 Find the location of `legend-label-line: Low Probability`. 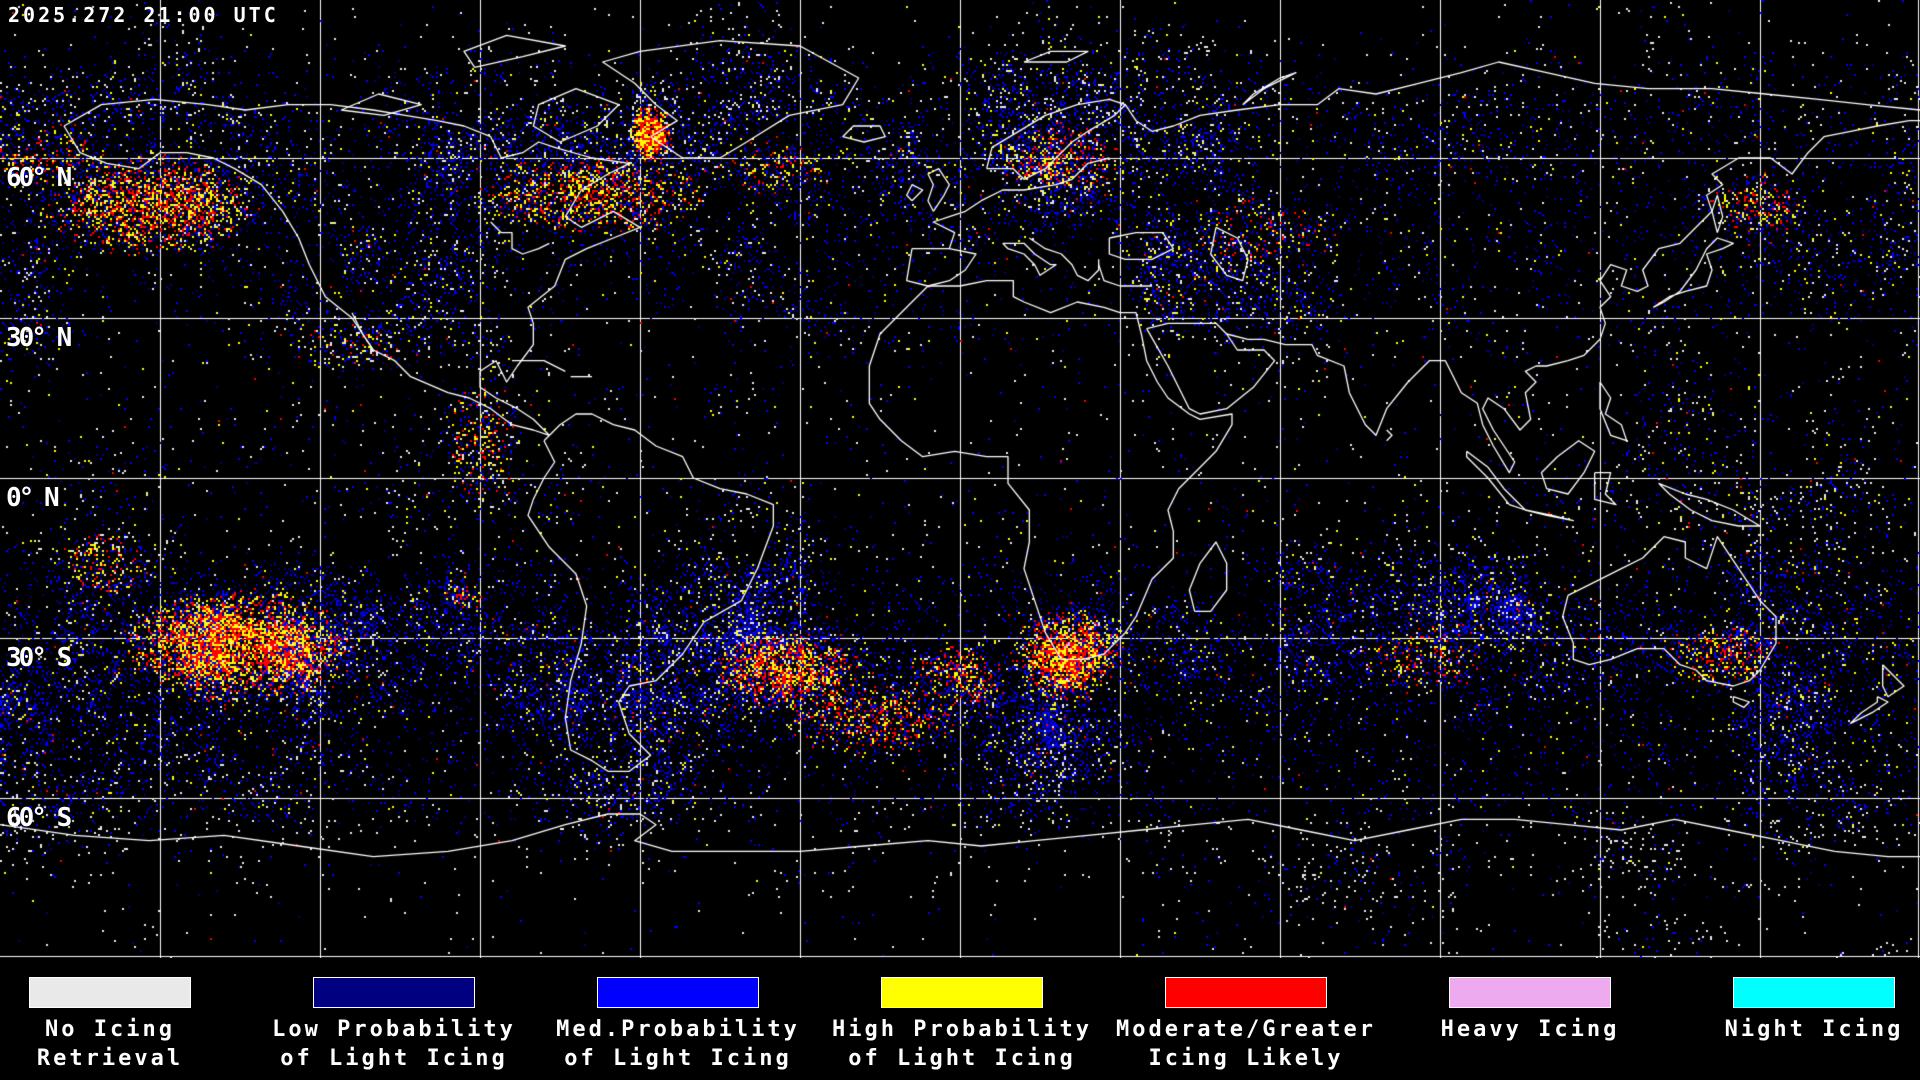

legend-label-line: Low Probability is located at coordinates (394, 1029).